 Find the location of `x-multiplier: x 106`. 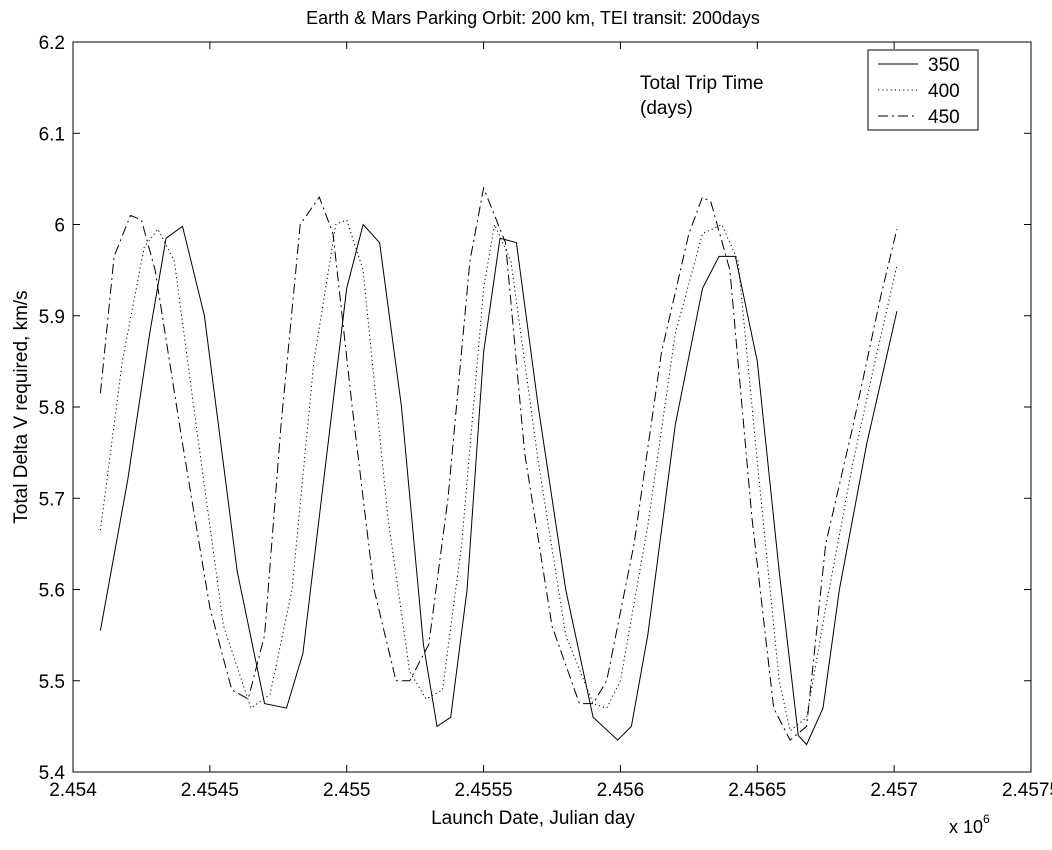

x-multiplier: x 106 is located at coordinates (969, 824).